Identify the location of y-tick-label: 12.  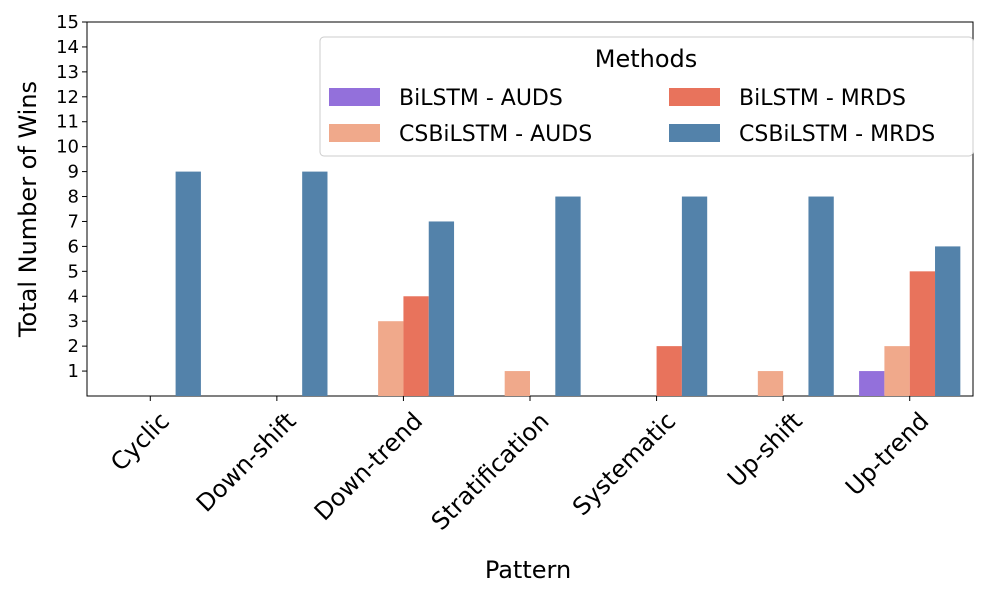
(67, 97).